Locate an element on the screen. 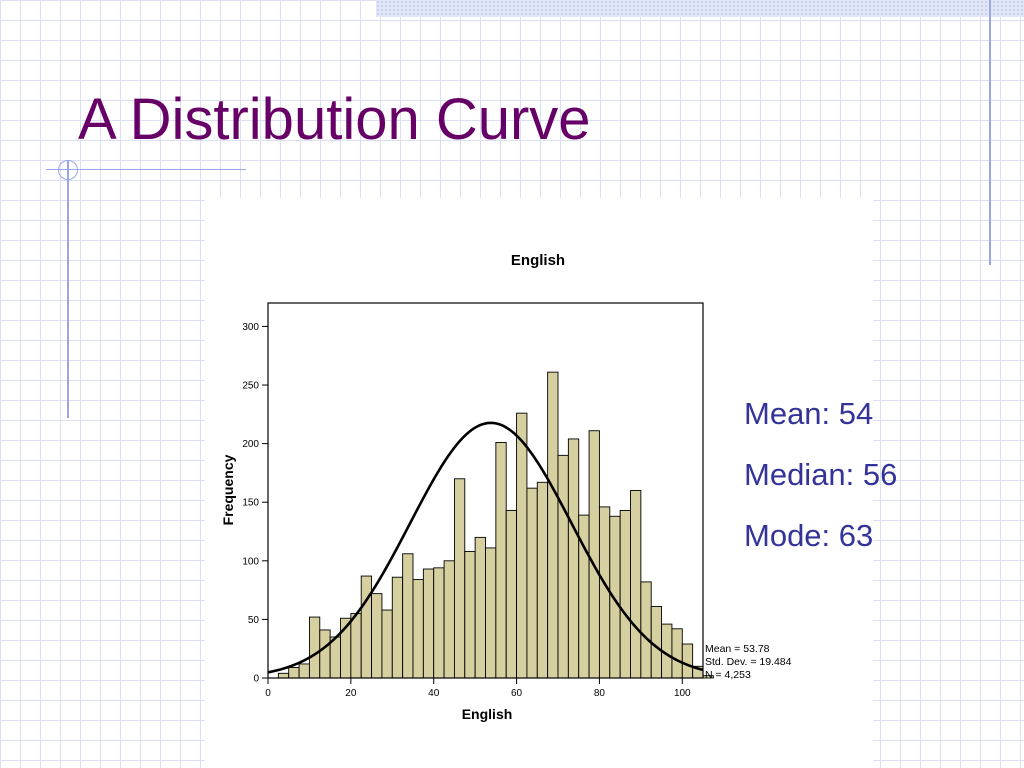  legend-std-dev: Std. Dev. = 19.484 is located at coordinates (748, 662).